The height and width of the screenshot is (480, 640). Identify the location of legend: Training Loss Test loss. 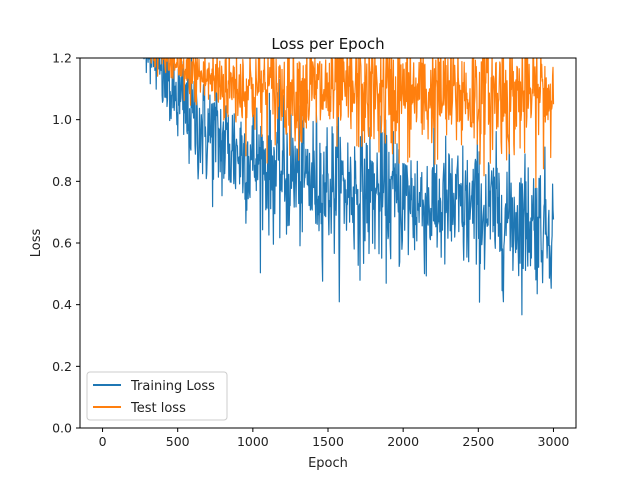
(157, 396).